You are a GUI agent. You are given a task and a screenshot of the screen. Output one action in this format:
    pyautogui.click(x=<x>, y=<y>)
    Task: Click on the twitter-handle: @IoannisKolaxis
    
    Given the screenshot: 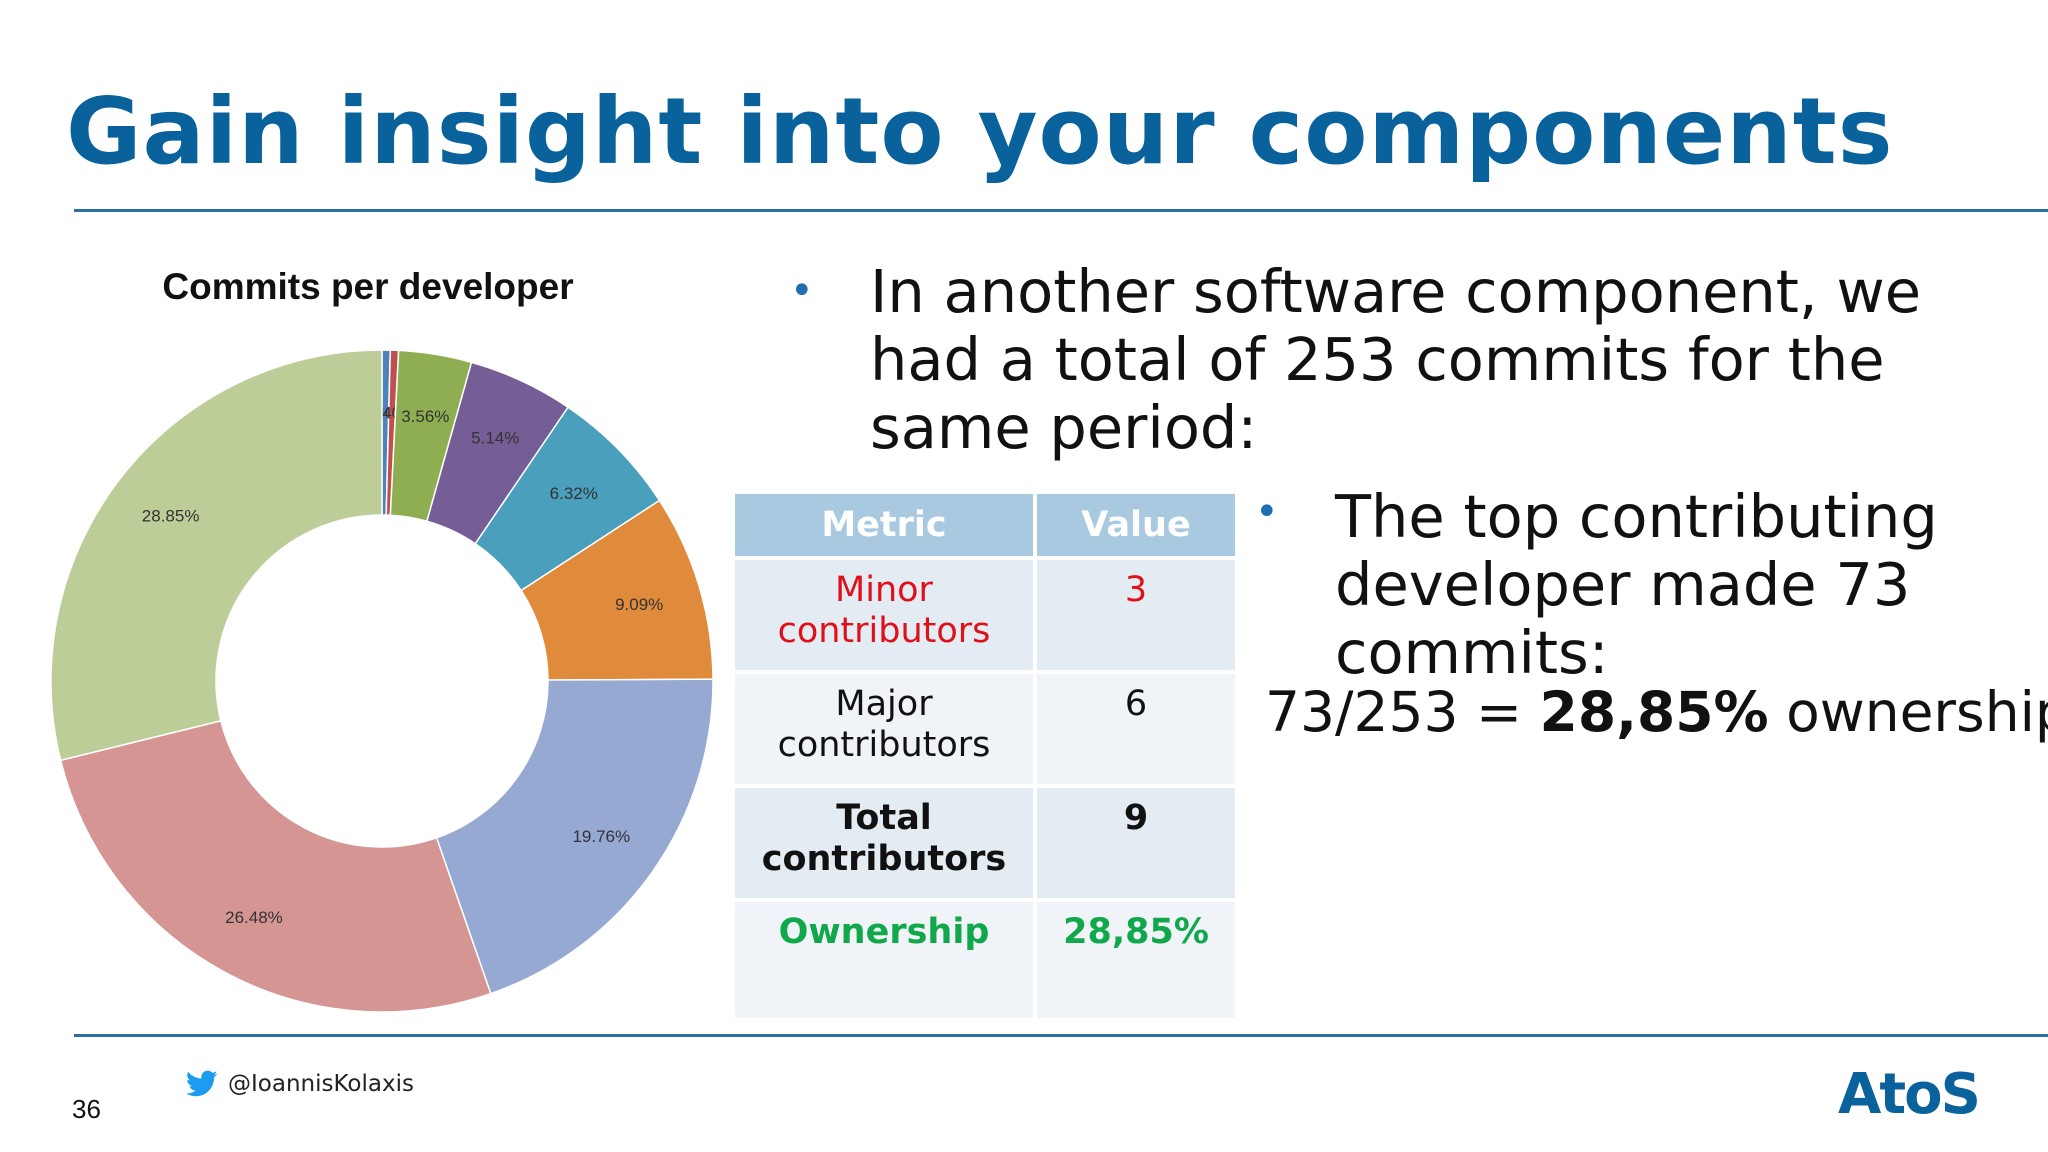 What is the action you would take?
    pyautogui.click(x=300, y=1084)
    